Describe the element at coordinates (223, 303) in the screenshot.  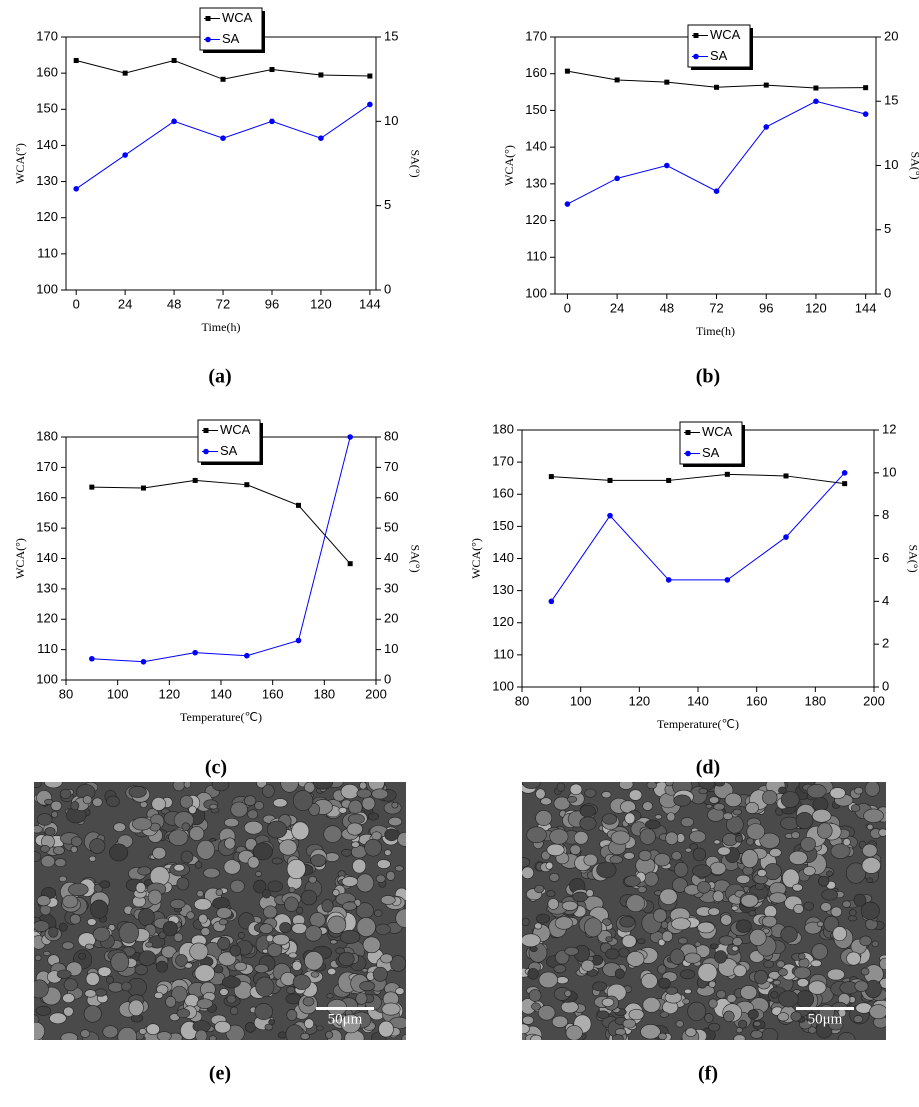
I see `x-tick-label: 72` at that location.